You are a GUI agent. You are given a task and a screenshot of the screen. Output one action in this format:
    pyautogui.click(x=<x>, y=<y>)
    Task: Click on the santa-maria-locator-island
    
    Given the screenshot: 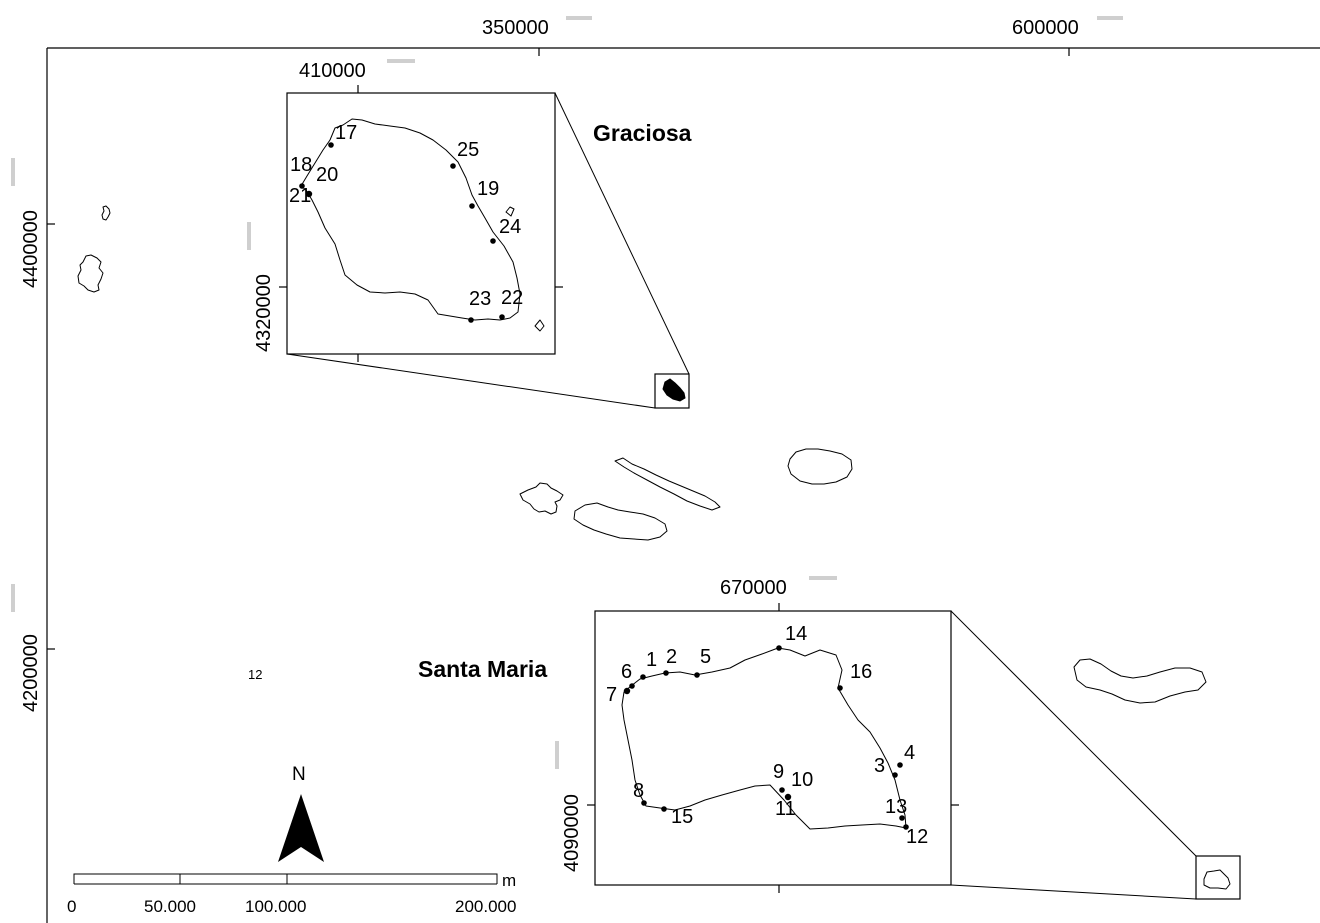 What is the action you would take?
    pyautogui.click(x=1217, y=879)
    